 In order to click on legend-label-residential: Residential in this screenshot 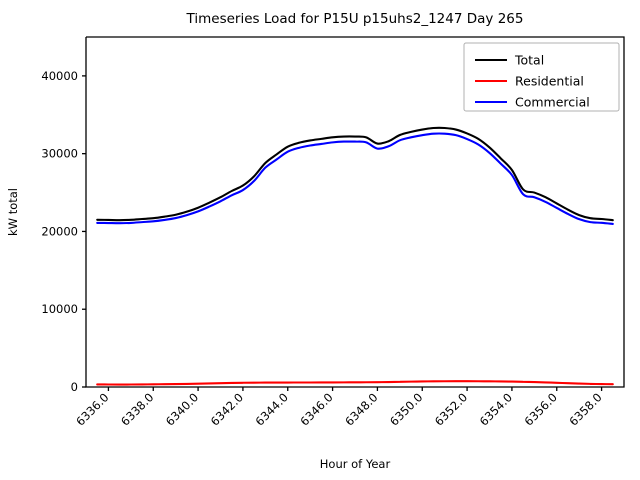, I will do `click(549, 81)`.